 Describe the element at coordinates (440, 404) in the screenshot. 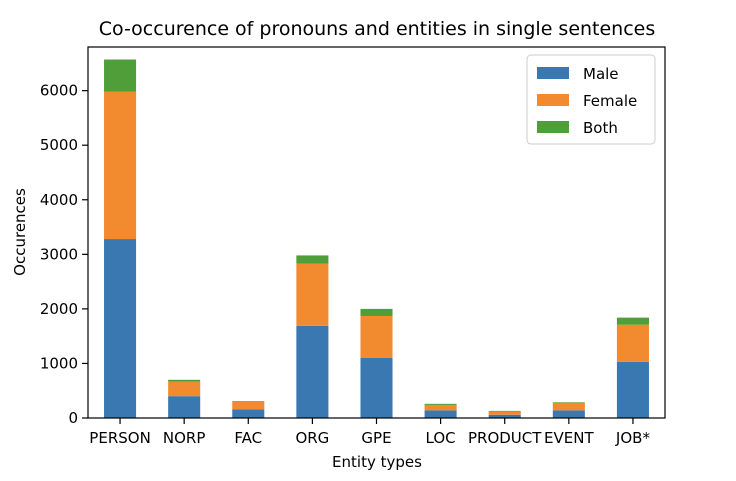

I see `bar-both-loc` at that location.